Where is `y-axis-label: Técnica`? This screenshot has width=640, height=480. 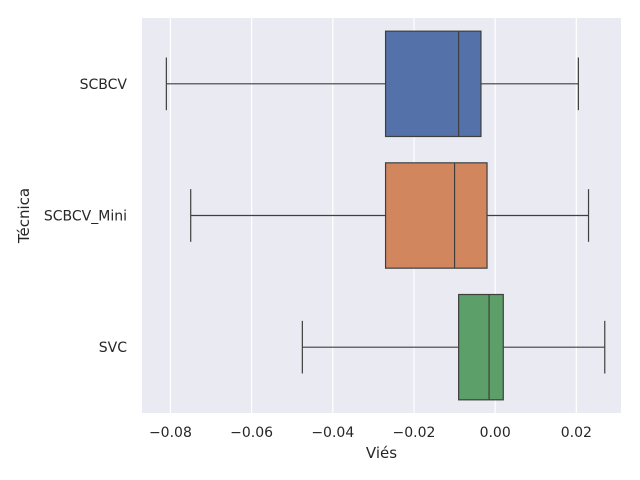 y-axis-label: Técnica is located at coordinates (24, 216).